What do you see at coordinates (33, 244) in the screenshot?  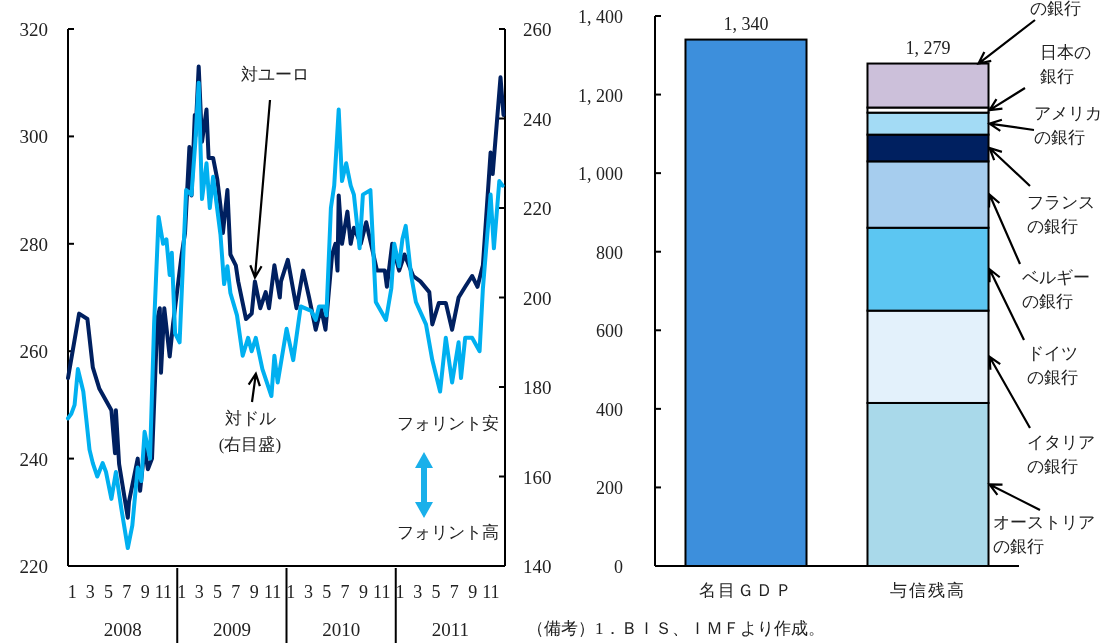 I see `y-tick-label: 280` at bounding box center [33, 244].